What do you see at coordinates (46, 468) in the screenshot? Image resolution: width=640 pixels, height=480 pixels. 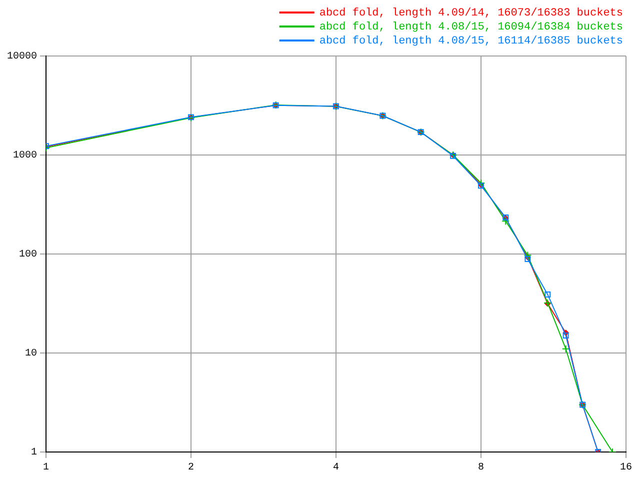 I see `x-tick-label: 1` at bounding box center [46, 468].